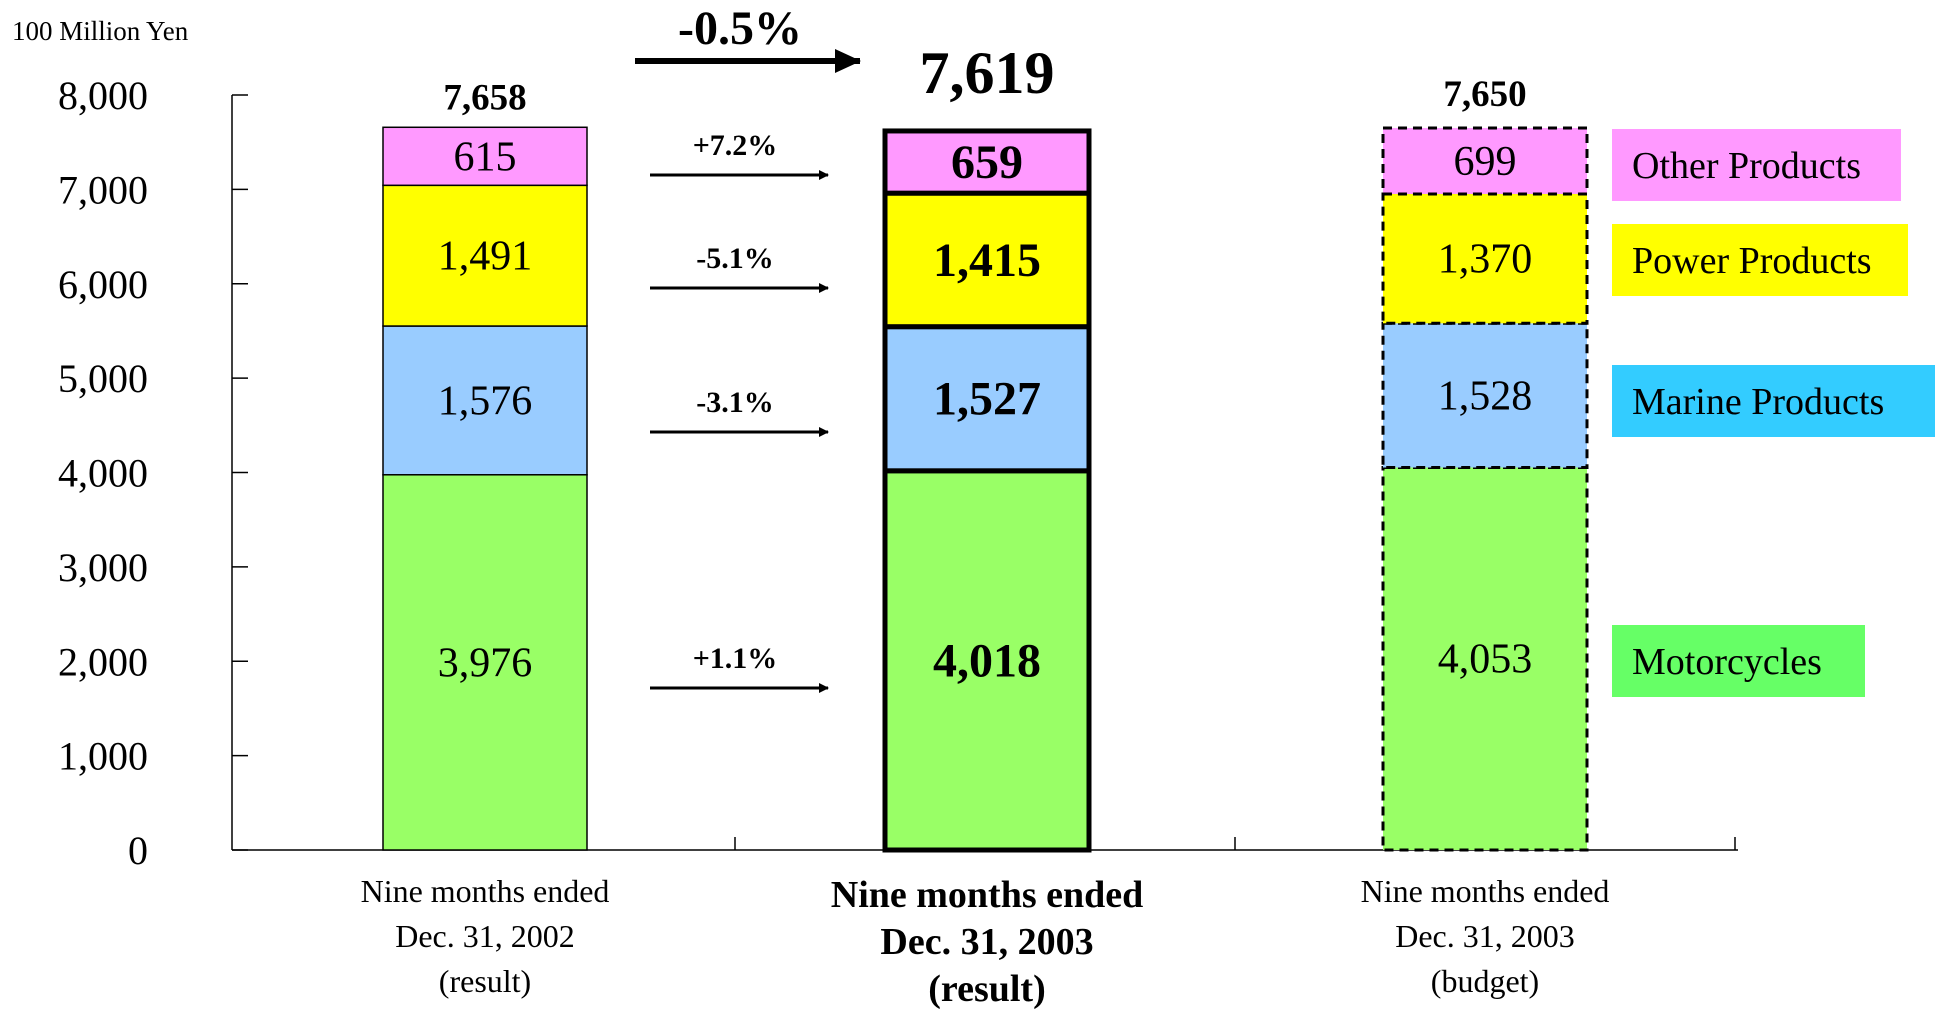  Describe the element at coordinates (103, 378) in the screenshot. I see `y-tick-label: 5,000` at that location.